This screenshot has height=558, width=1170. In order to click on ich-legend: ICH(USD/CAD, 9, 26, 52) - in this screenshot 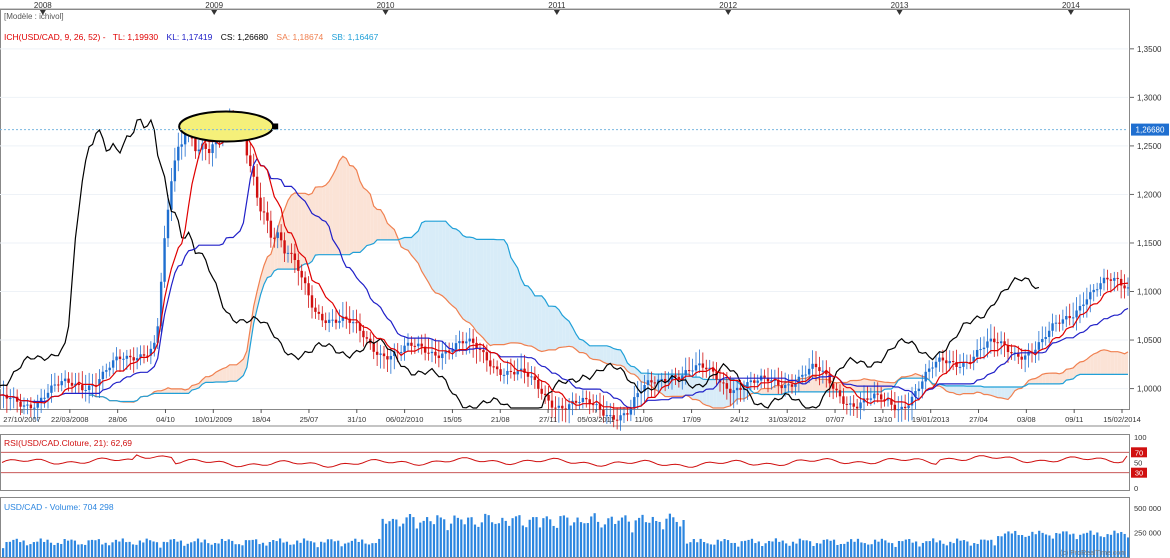, I will do `click(55, 37)`.